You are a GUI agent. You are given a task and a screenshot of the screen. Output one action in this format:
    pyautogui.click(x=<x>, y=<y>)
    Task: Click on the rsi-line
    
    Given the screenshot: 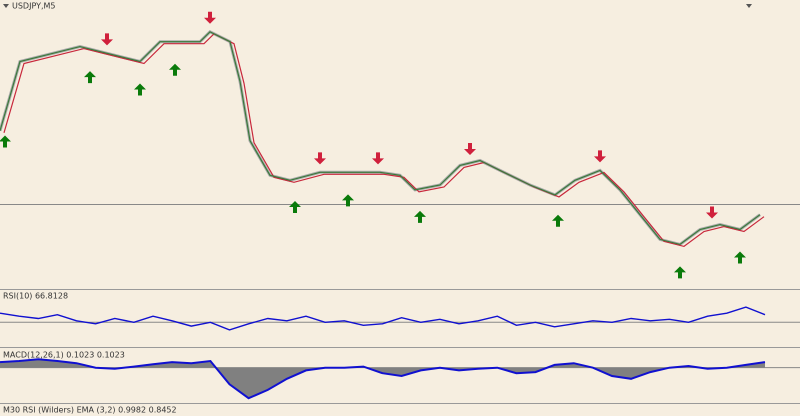 What is the action you would take?
    pyautogui.click(x=383, y=318)
    